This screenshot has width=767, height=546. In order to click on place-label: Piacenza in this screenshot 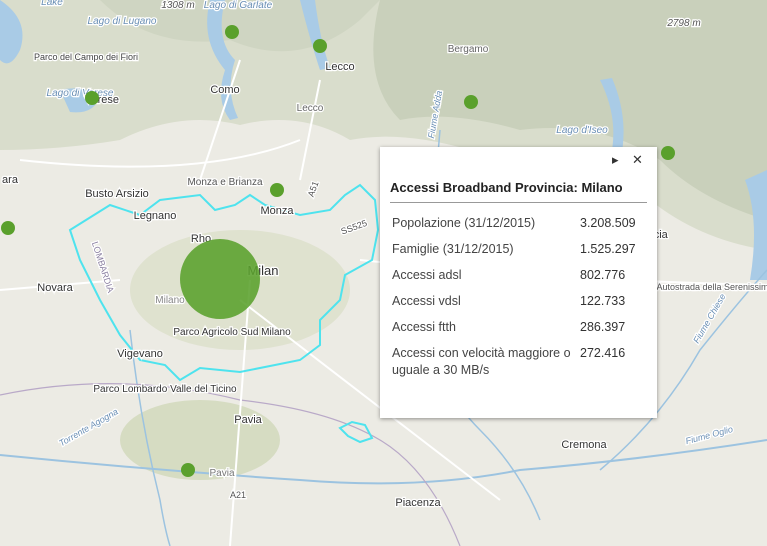, I will do `click(418, 503)`.